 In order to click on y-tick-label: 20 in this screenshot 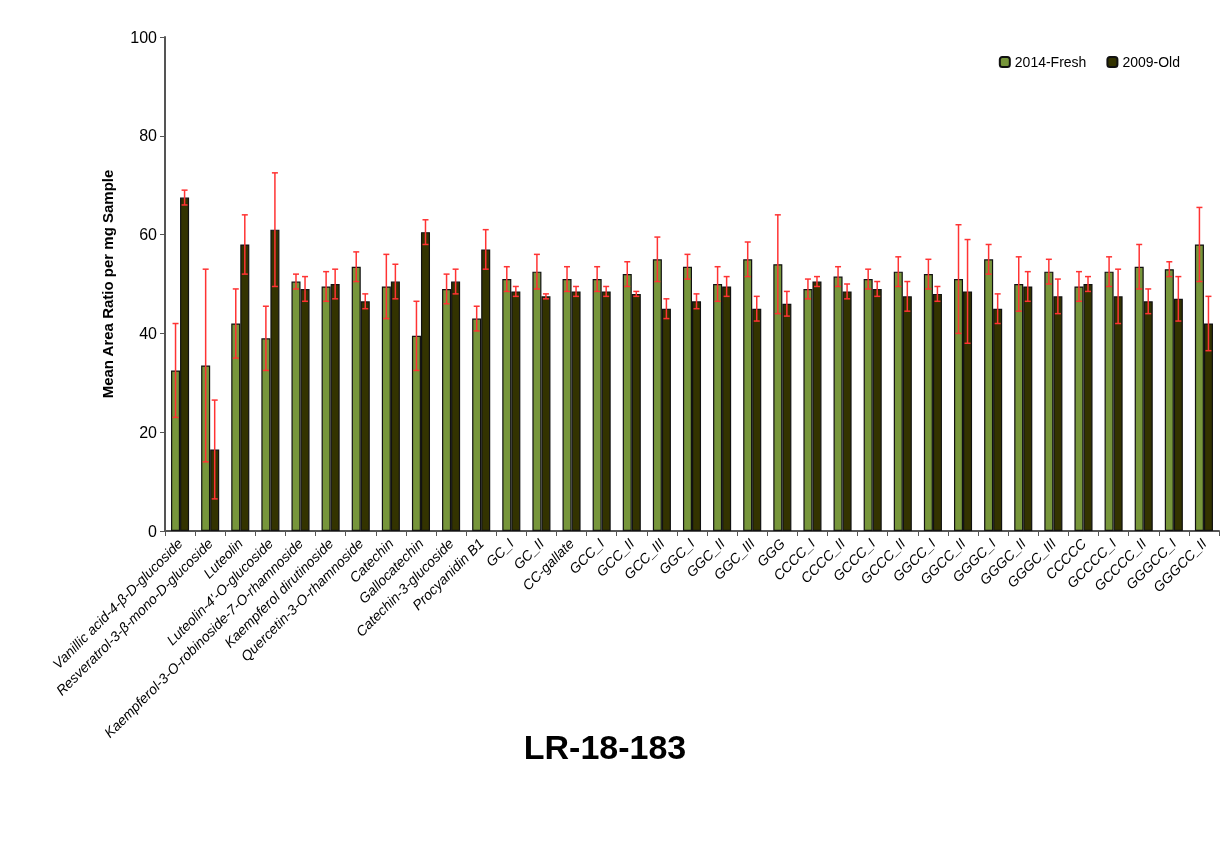, I will do `click(148, 432)`.